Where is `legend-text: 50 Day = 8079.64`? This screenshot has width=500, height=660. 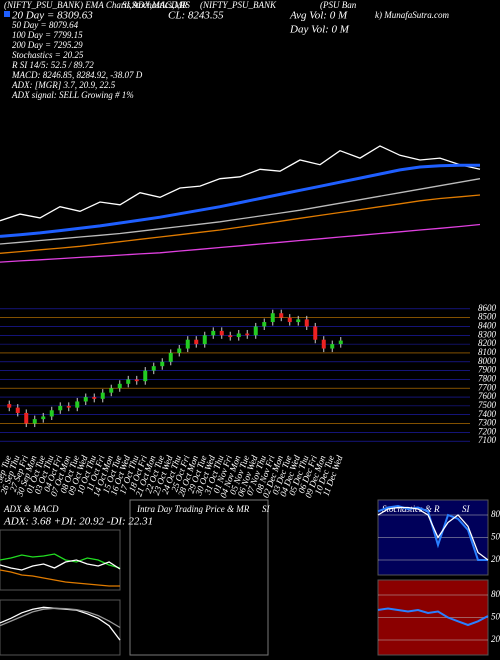
legend-text: 50 Day = 8079.64 is located at coordinates (45, 25).